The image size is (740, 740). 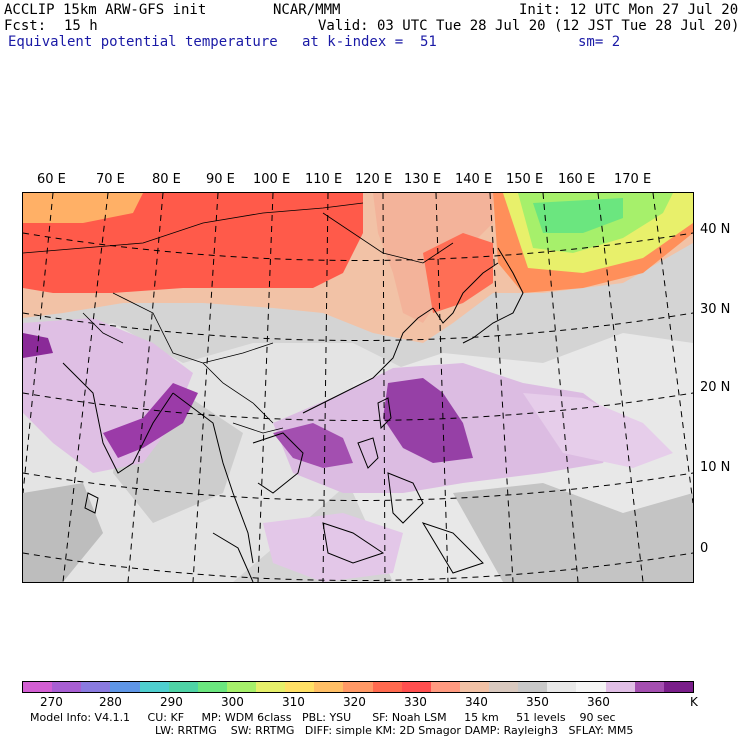 I want to click on deep-convection-arabian, so click(x=38, y=345).